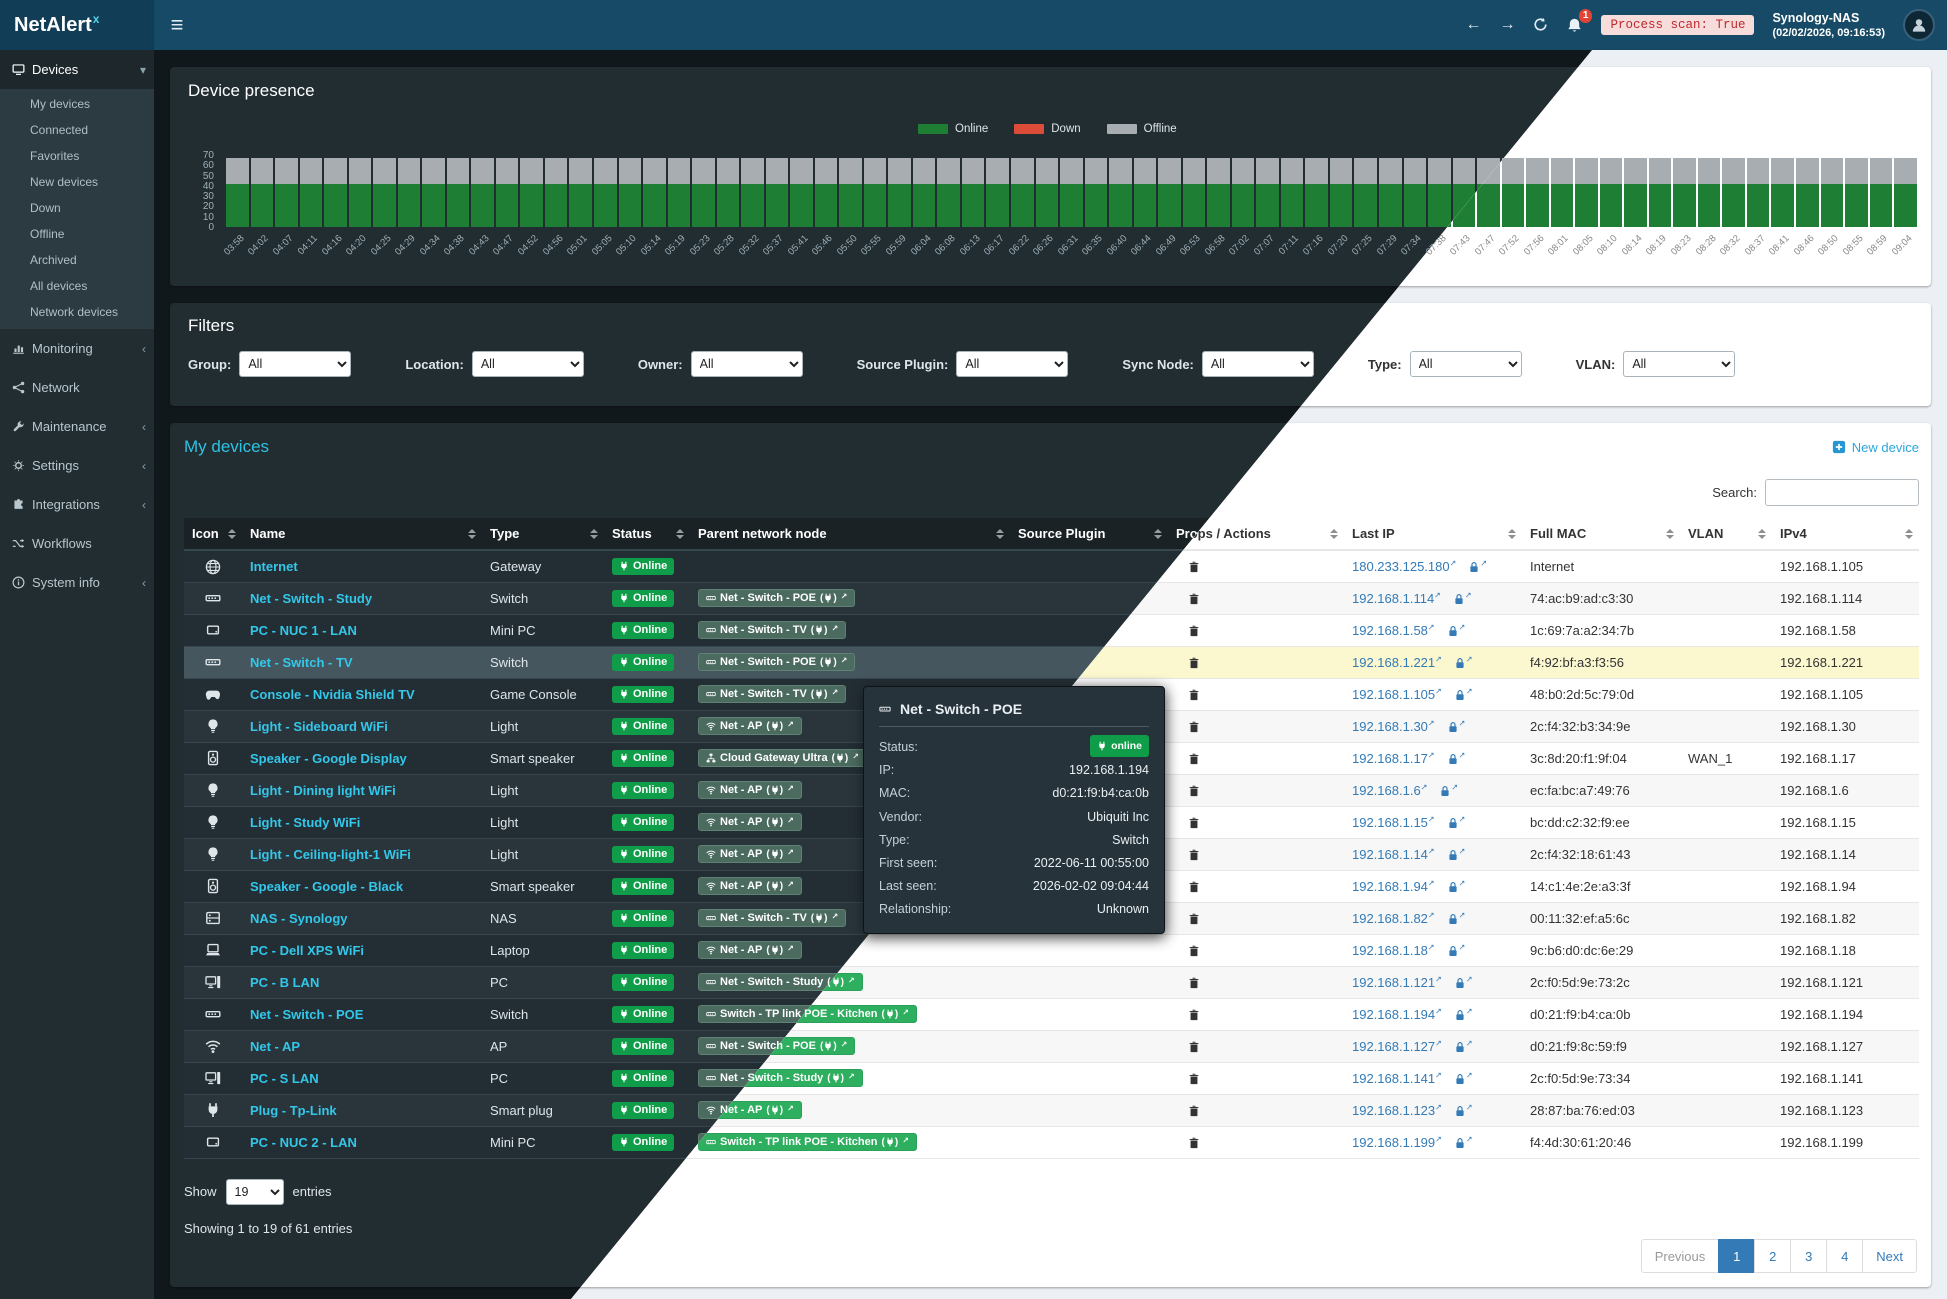  Describe the element at coordinates (543, 534) in the screenshot. I see `column-header-type: Type` at that location.